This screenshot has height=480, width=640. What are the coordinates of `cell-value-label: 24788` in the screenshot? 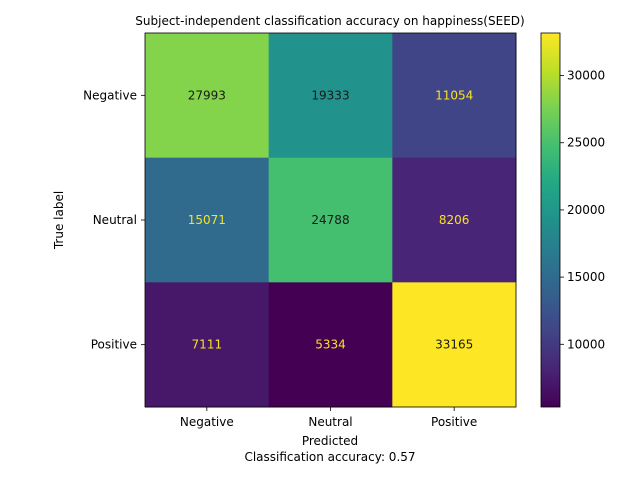 It's located at (330, 220).